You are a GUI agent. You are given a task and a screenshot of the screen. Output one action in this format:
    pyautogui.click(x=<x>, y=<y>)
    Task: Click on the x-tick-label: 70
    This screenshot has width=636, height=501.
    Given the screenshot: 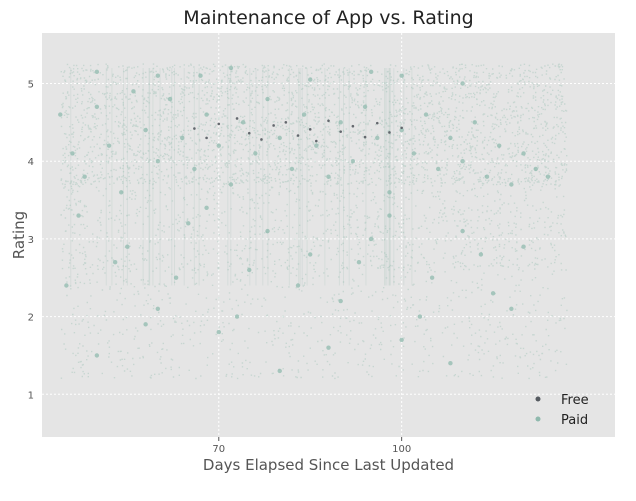 What is the action you would take?
    pyautogui.click(x=218, y=449)
    